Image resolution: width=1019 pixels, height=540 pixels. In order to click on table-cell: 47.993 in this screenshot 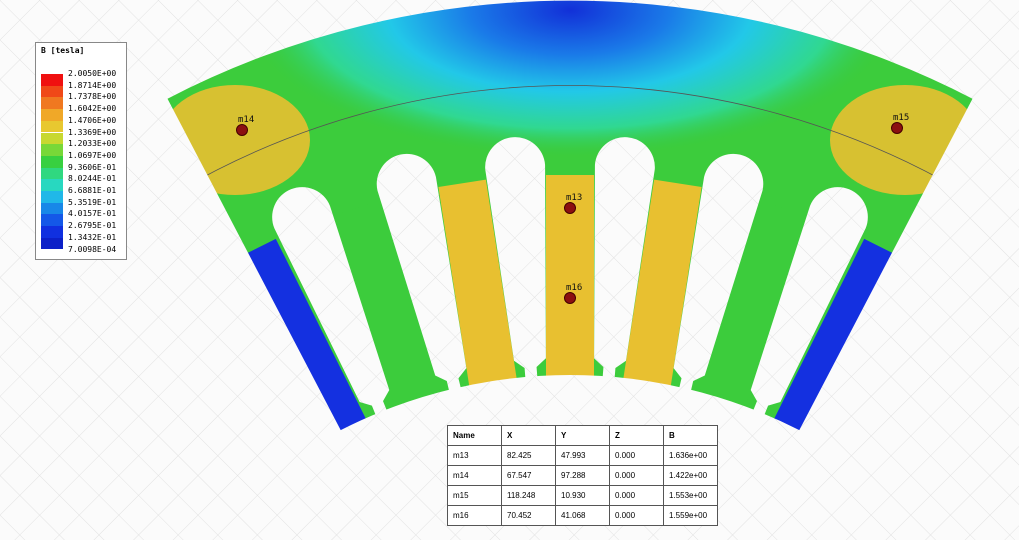, I will do `click(582, 455)`.